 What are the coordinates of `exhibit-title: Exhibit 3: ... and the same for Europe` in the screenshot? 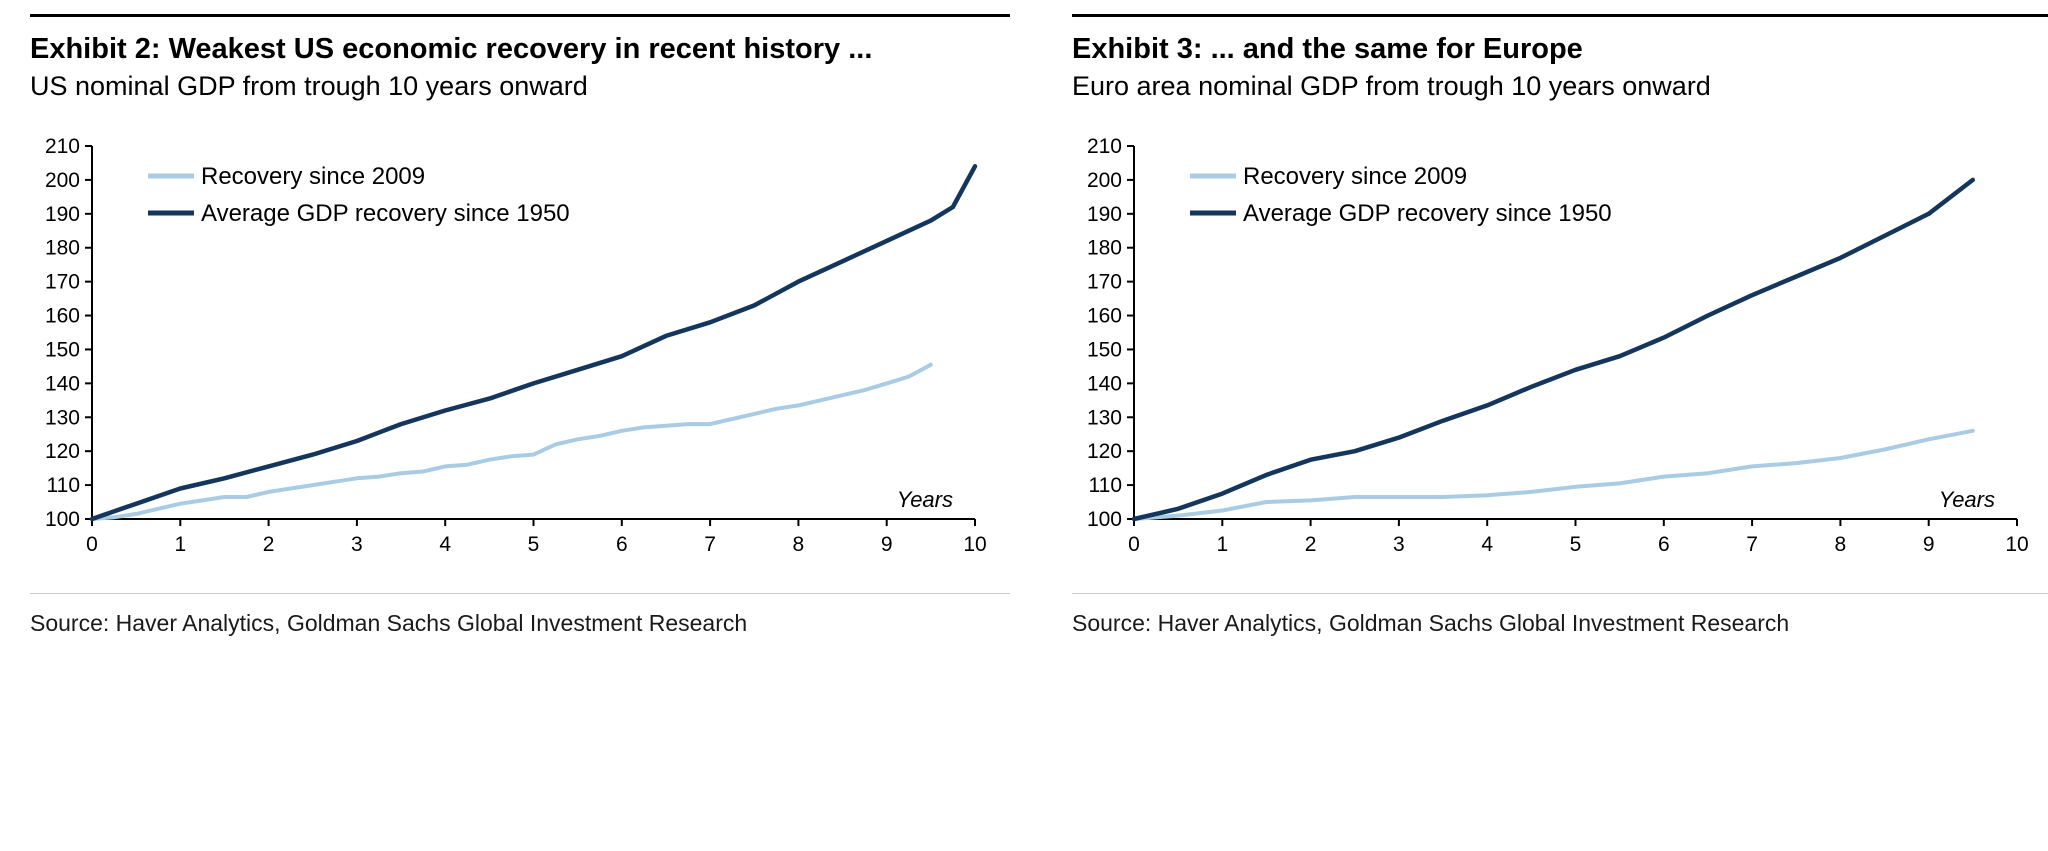 It's located at (1327, 49).